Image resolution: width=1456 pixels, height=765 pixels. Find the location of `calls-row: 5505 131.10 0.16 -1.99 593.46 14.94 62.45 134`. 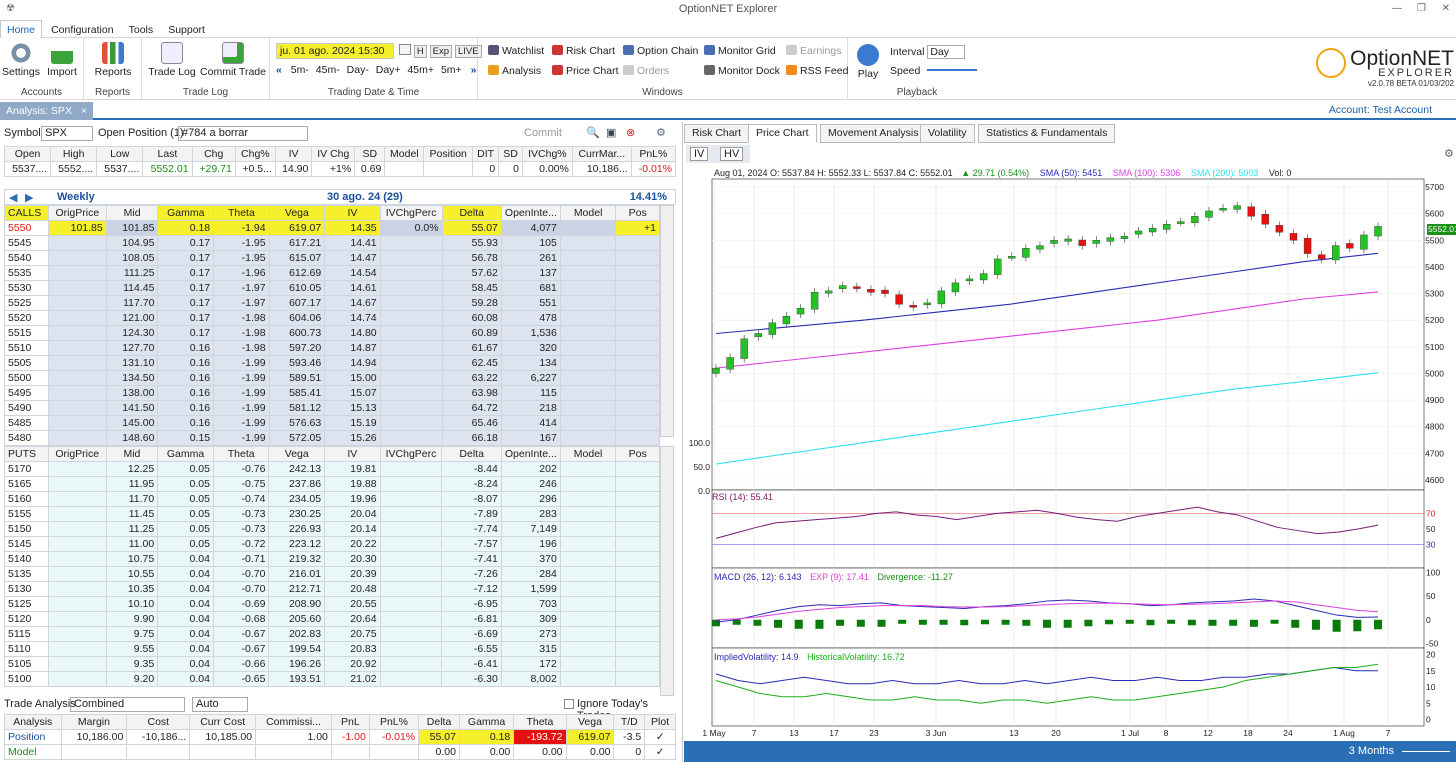

calls-row: 5505 131.10 0.16 -1.99 593.46 14.94 62.45 134 is located at coordinates (332, 363).